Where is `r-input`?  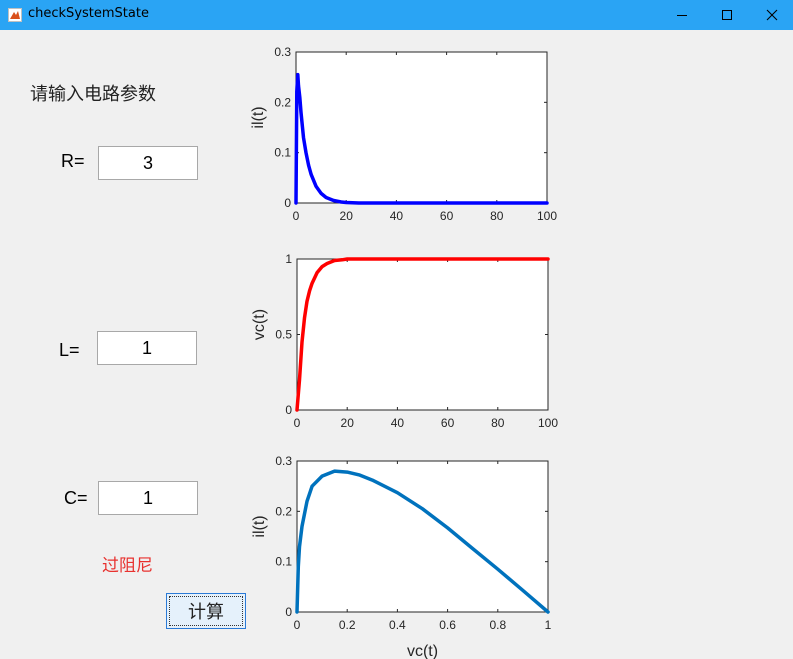
r-input is located at coordinates (148, 163).